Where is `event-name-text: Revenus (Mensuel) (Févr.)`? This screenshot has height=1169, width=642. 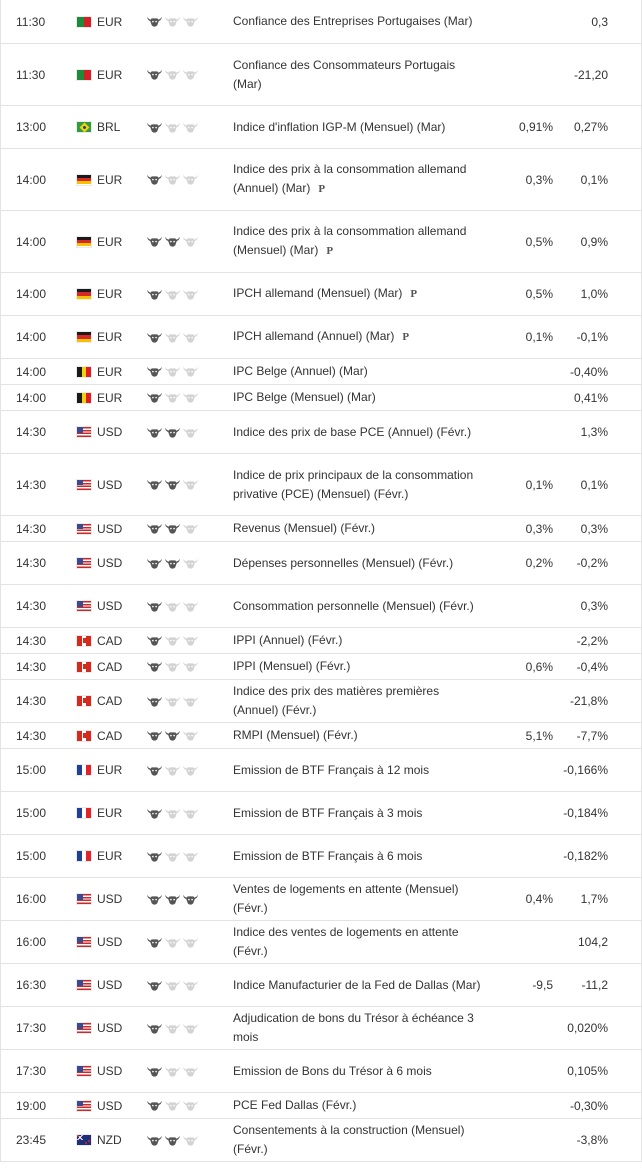
event-name-text: Revenus (Mensuel) (Févr.) is located at coordinates (304, 528).